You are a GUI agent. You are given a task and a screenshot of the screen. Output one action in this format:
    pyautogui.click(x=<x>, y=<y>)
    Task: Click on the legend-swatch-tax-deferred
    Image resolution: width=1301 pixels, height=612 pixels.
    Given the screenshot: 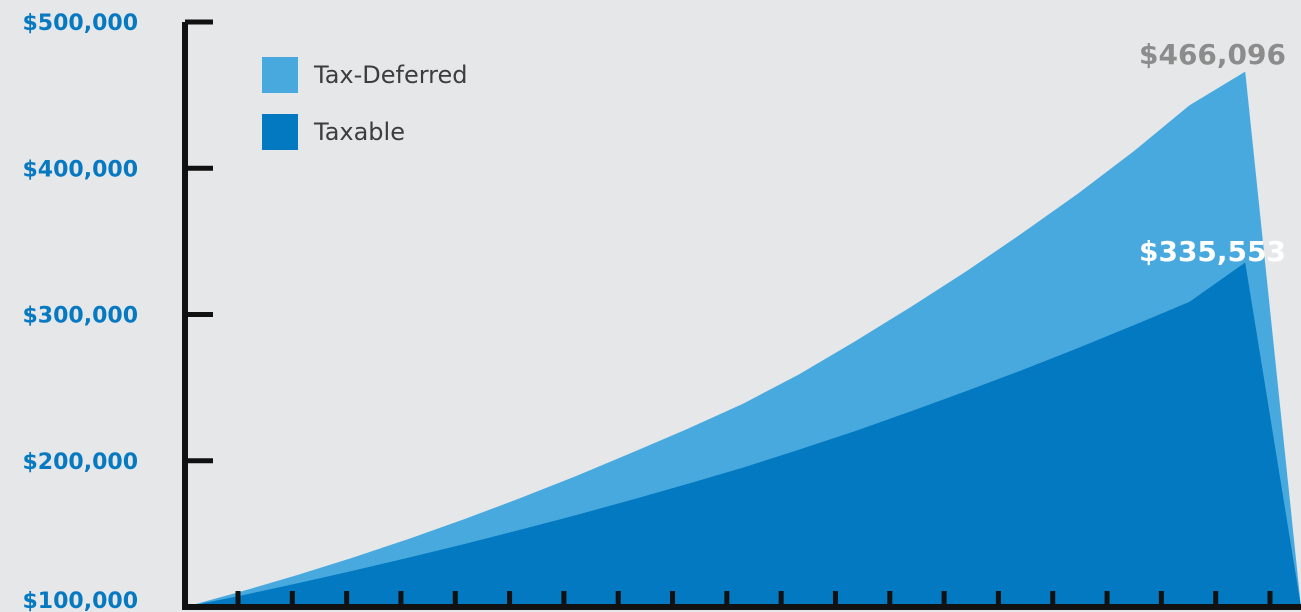 What is the action you would take?
    pyautogui.click(x=280, y=75)
    